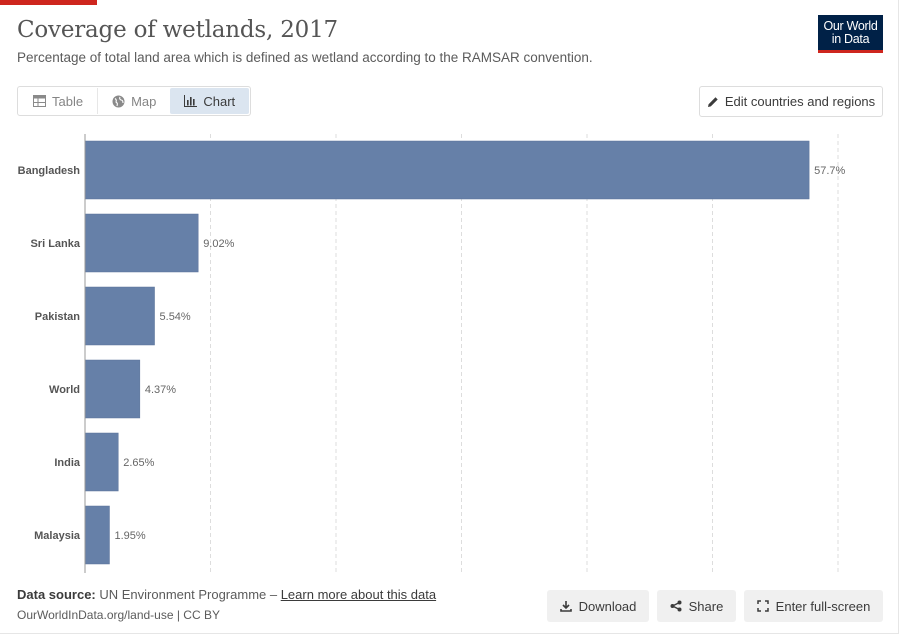 The image size is (900, 635). I want to click on chart-title: Coverage of wetlands, 2017, so click(177, 30).